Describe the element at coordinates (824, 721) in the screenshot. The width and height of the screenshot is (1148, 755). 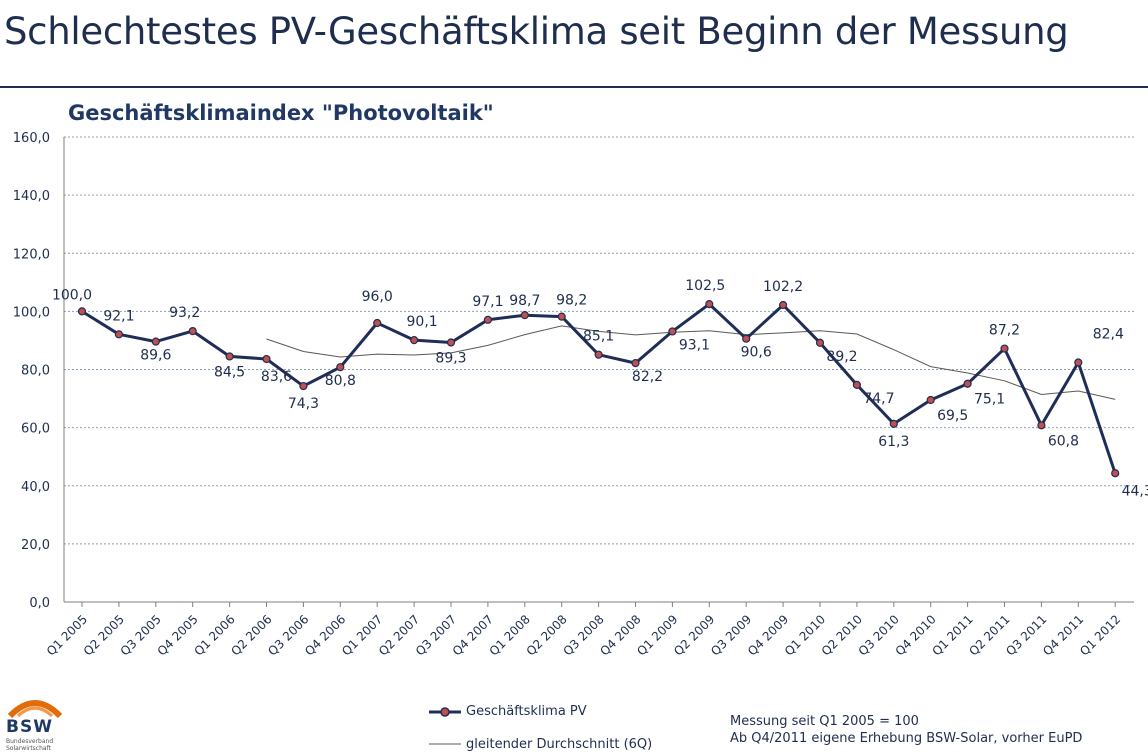
I see `note-measurement-base: Messung seit Q1 2005 = 100` at that location.